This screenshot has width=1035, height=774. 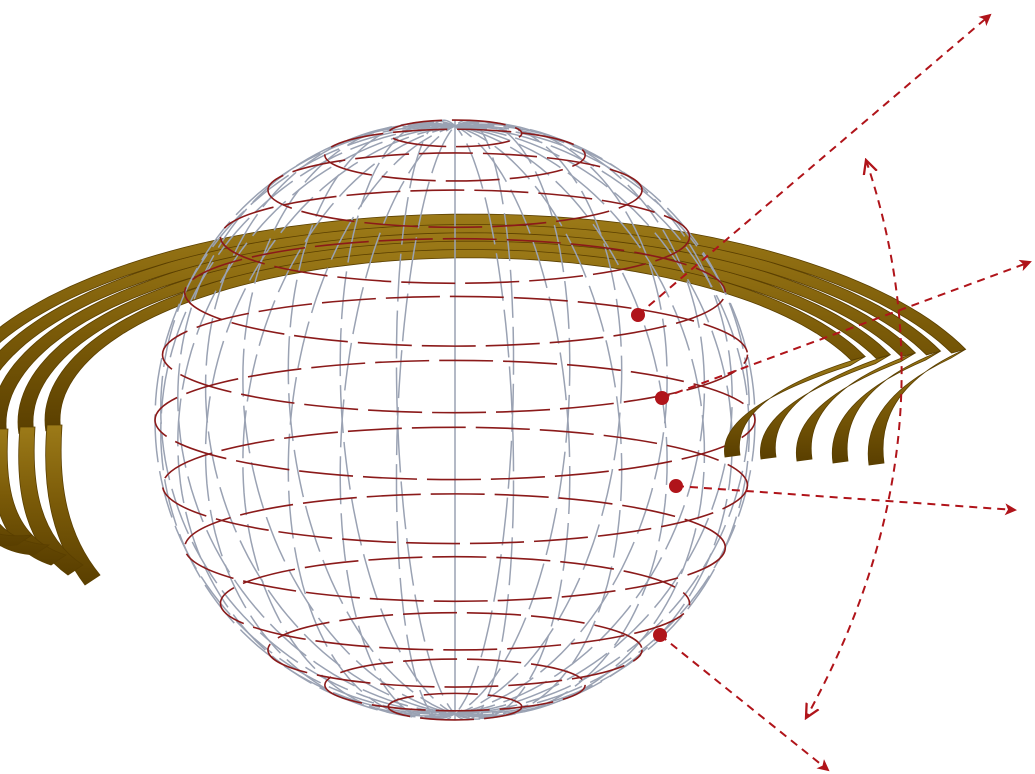 I want to click on angular-span-arc, so click(x=854, y=439).